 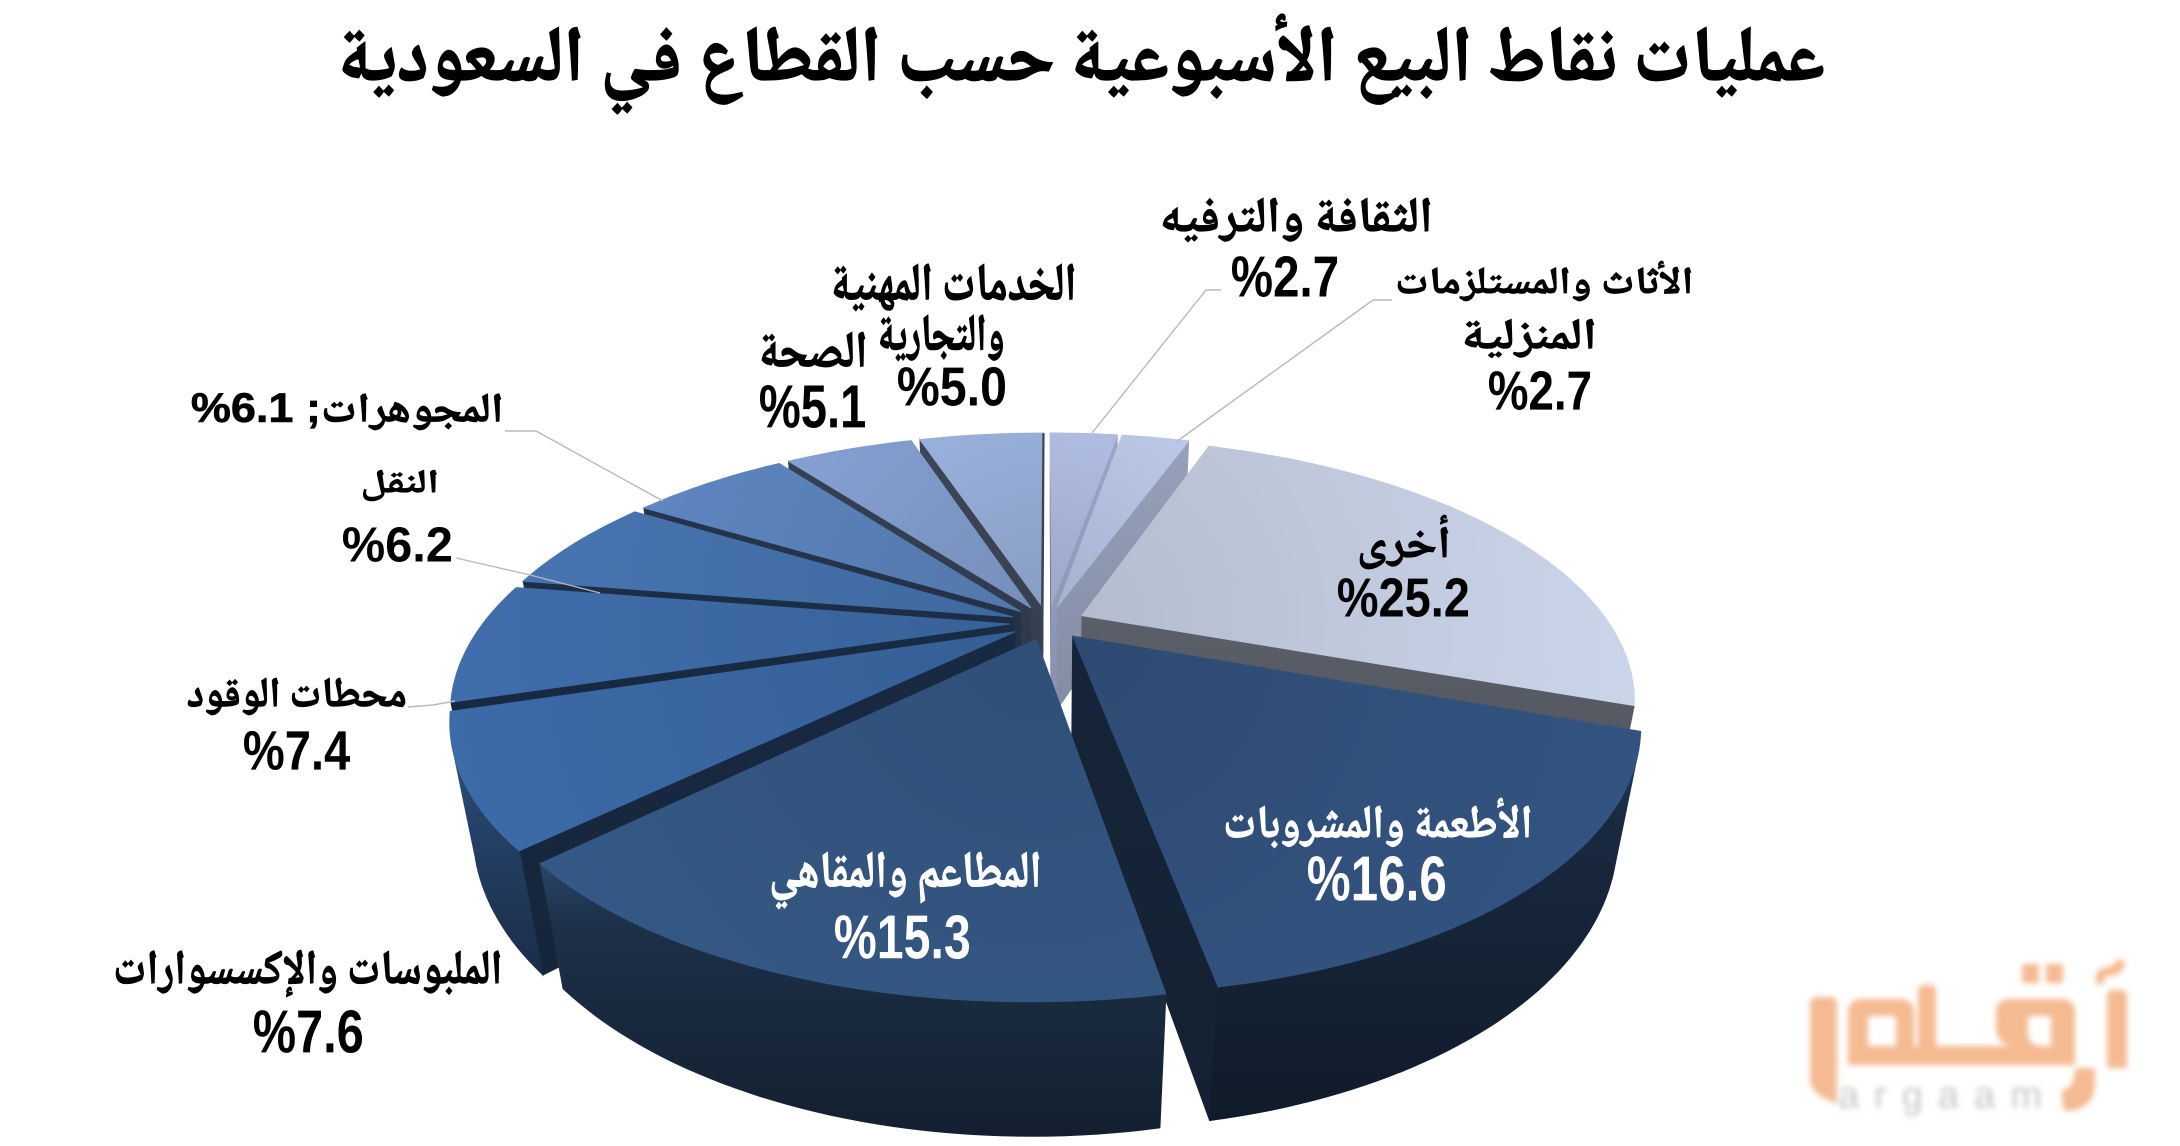 I want to click on svg-text: argaam, so click(x=1947, y=1096).